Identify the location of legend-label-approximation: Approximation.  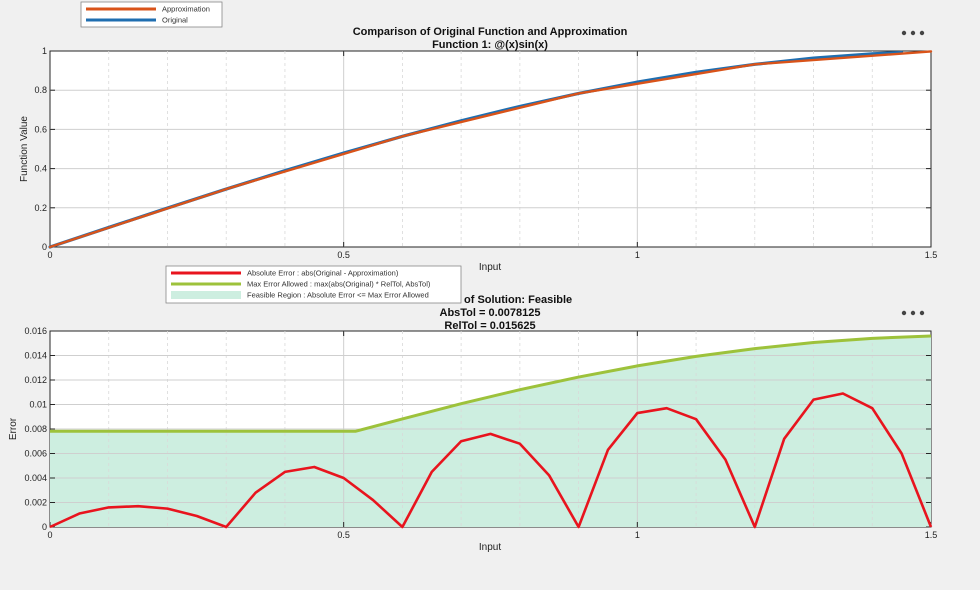
(186, 9).